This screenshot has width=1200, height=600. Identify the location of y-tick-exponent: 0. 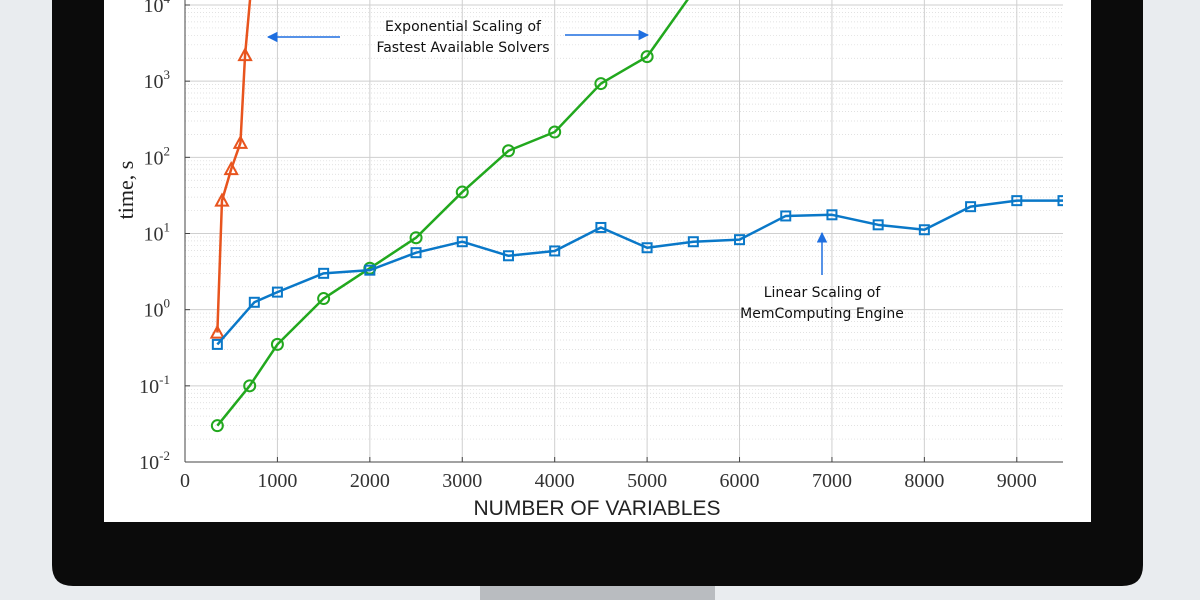
(167, 303).